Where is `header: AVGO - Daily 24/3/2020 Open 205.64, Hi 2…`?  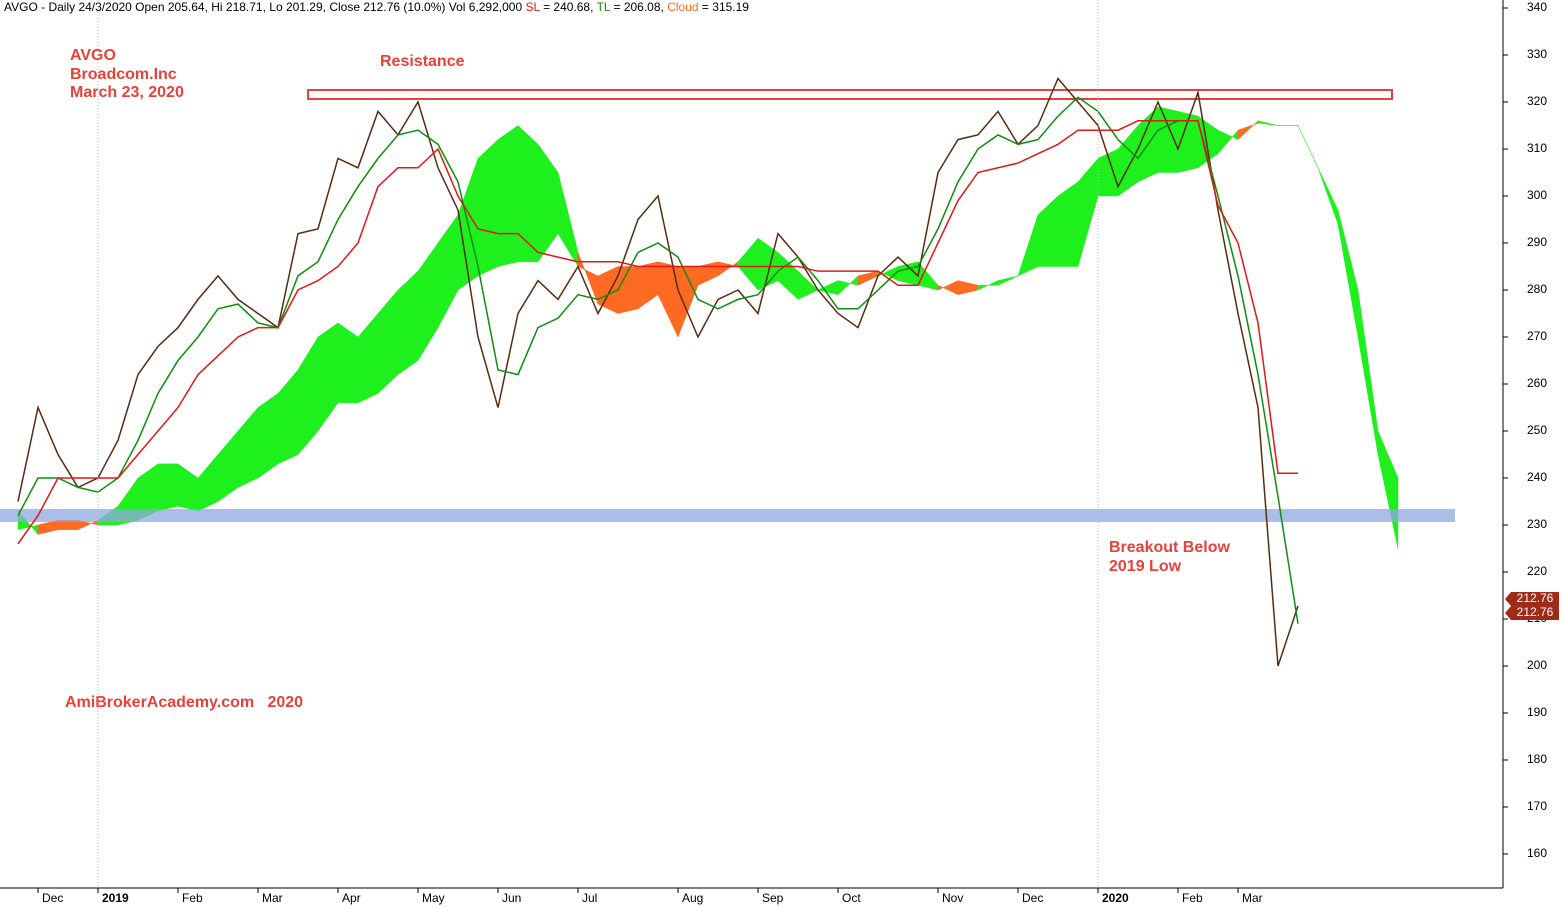 header: AVGO - Daily 24/3/2020 Open 205.64, Hi 2… is located at coordinates (376, 7).